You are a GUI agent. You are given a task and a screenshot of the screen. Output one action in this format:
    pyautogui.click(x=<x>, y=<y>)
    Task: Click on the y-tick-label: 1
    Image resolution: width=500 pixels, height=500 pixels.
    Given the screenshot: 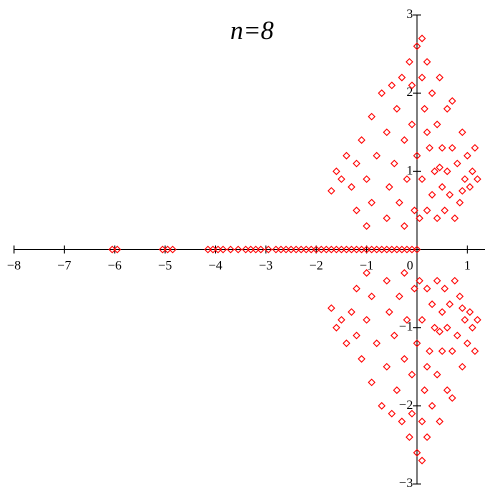 What is the action you would take?
    pyautogui.click(x=409, y=169)
    